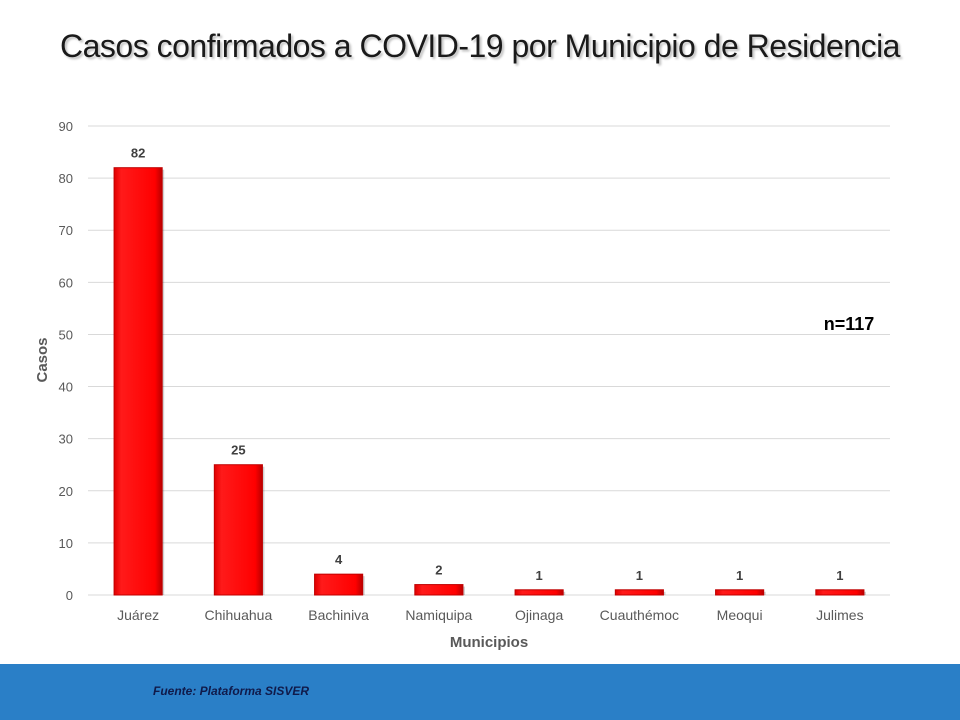 Image resolution: width=960 pixels, height=720 pixels. I want to click on y-tick-label: 20, so click(66, 491).